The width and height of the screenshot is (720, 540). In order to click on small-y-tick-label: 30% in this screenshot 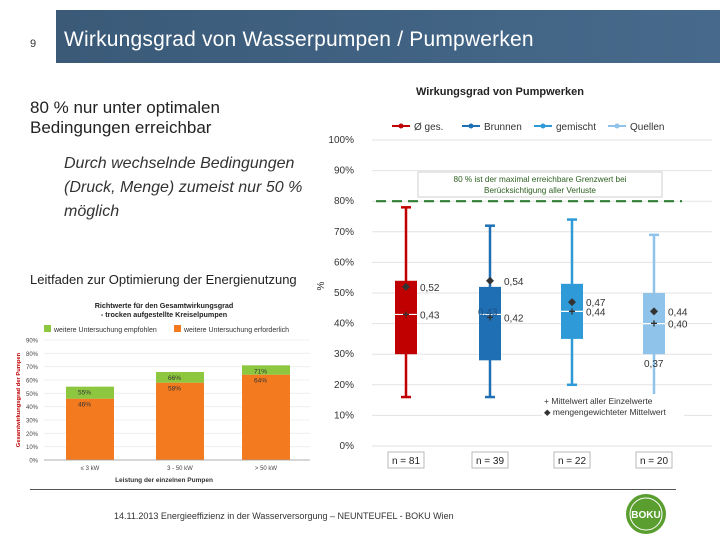, I will do `click(32, 422)`.